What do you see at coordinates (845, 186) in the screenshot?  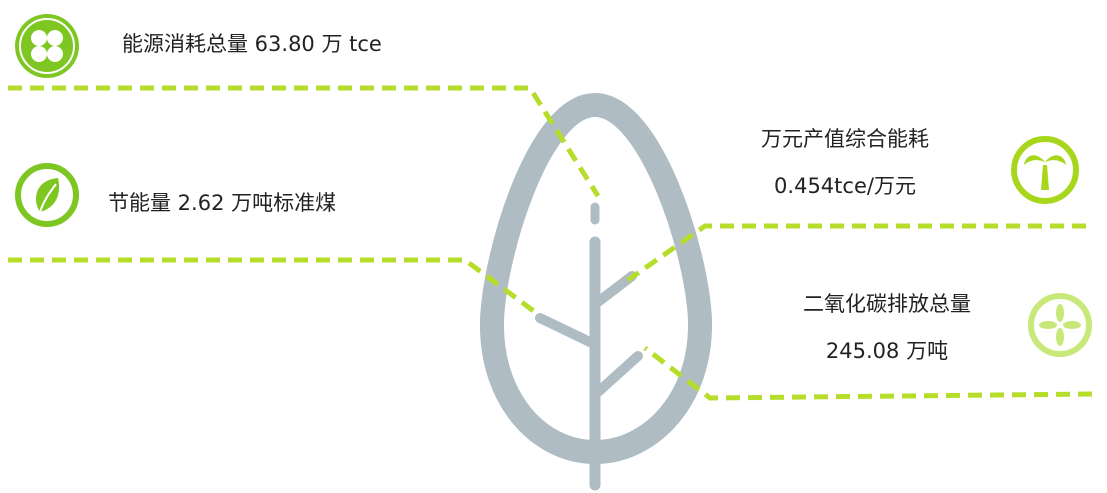 I see `item-value: 0.454tce/万元` at bounding box center [845, 186].